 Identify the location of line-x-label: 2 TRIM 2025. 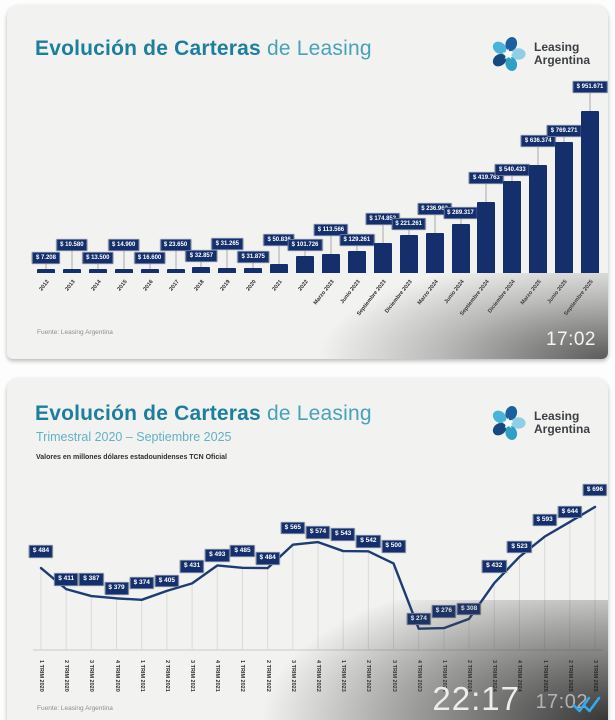
(569, 676).